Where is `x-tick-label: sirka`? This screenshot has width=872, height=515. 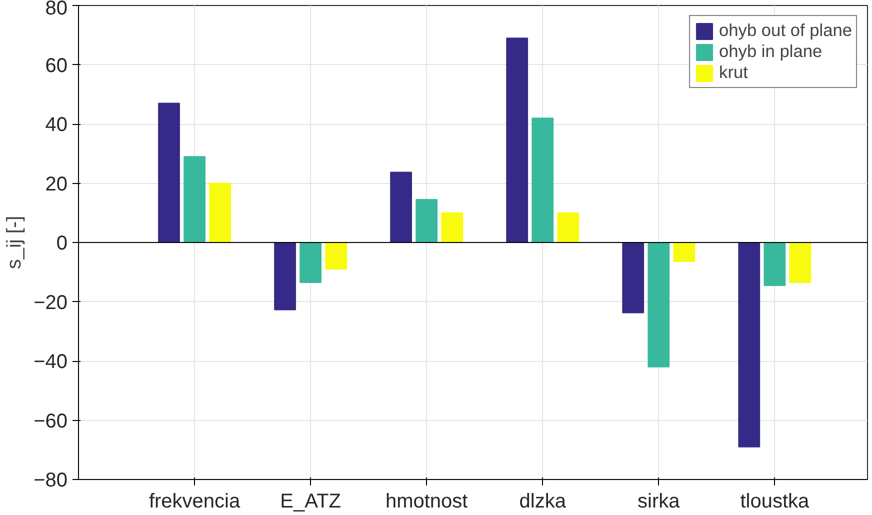
x-tick-label: sirka is located at coordinates (659, 501).